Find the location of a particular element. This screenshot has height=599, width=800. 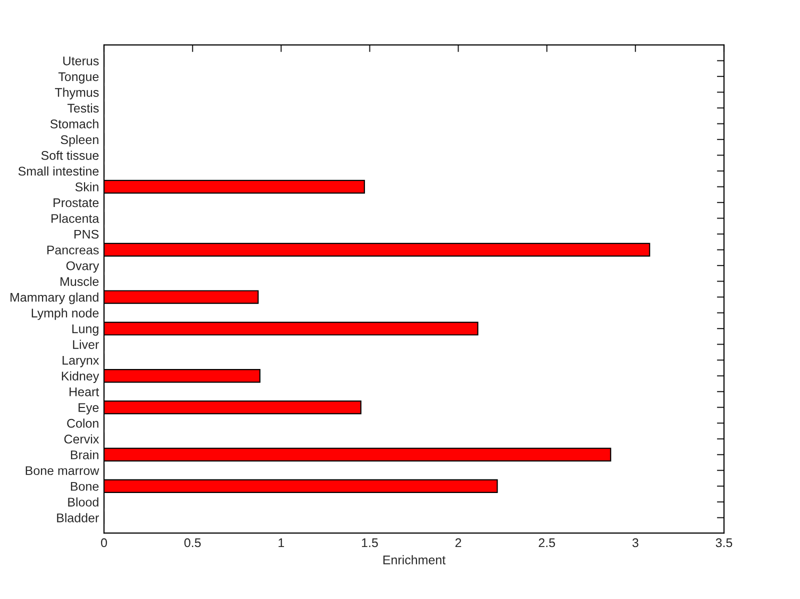

x-axis-title: Enrichment is located at coordinates (414, 559).